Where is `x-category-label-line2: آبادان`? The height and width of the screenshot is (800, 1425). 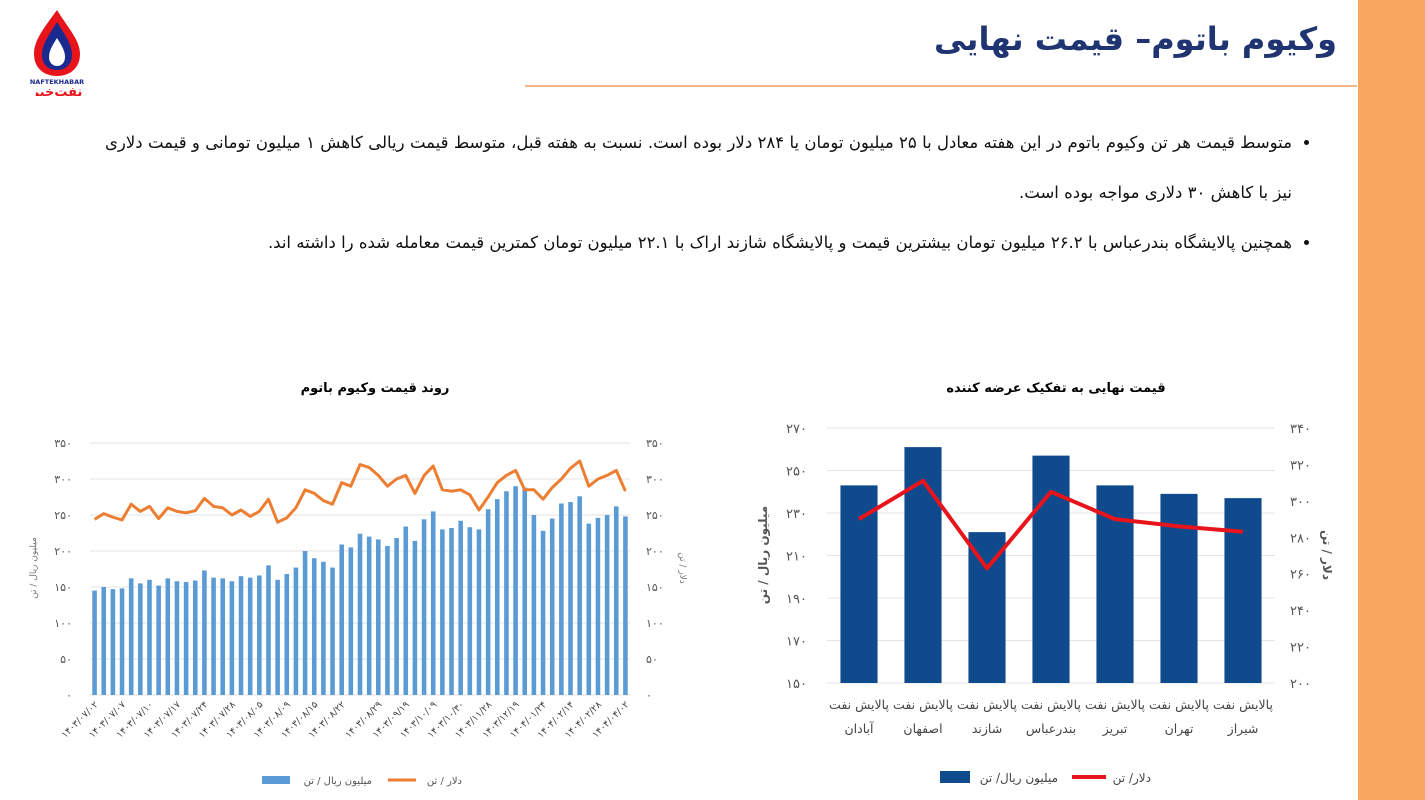 x-category-label-line2: آبادان is located at coordinates (860, 728).